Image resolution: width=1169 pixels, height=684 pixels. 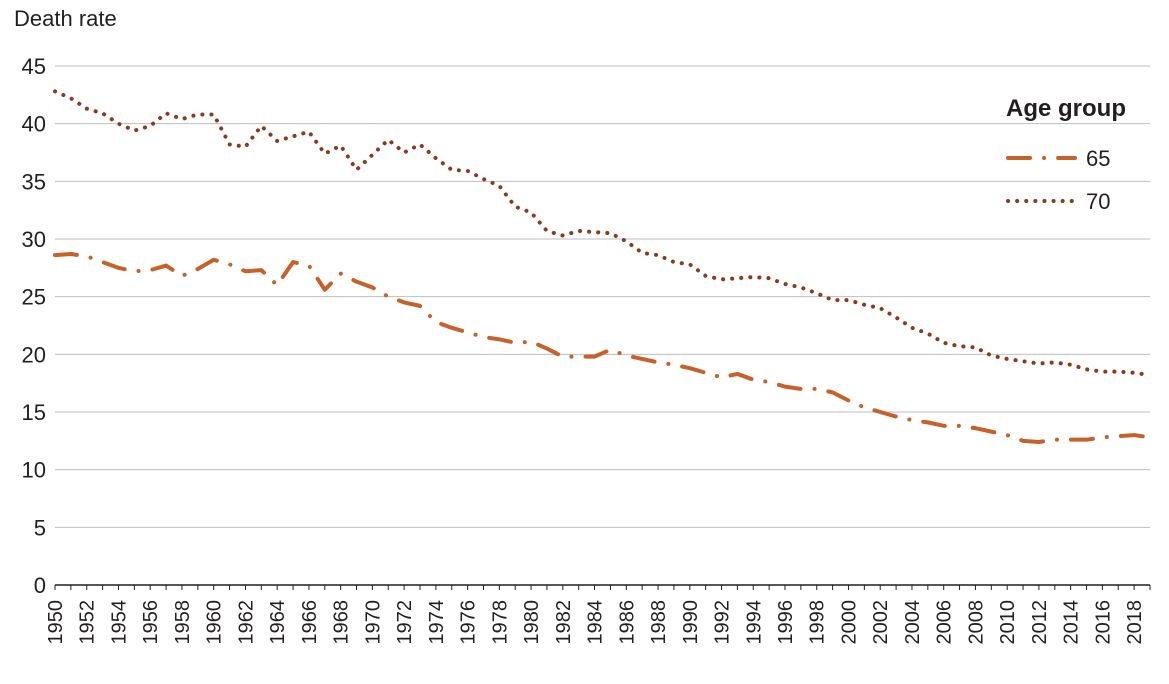 I want to click on legend-label-65: 65, so click(x=1098, y=158).